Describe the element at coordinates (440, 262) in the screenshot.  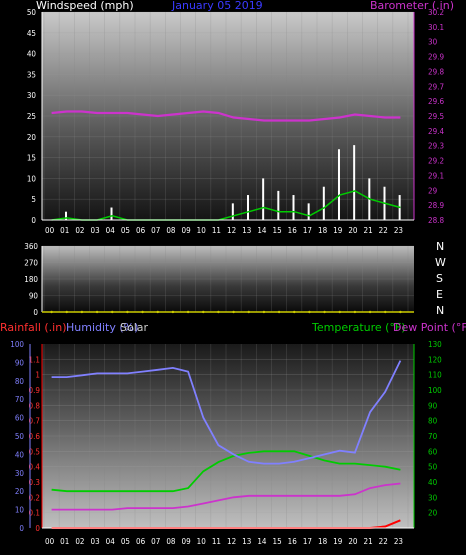
I see `compass-w: W` at that location.